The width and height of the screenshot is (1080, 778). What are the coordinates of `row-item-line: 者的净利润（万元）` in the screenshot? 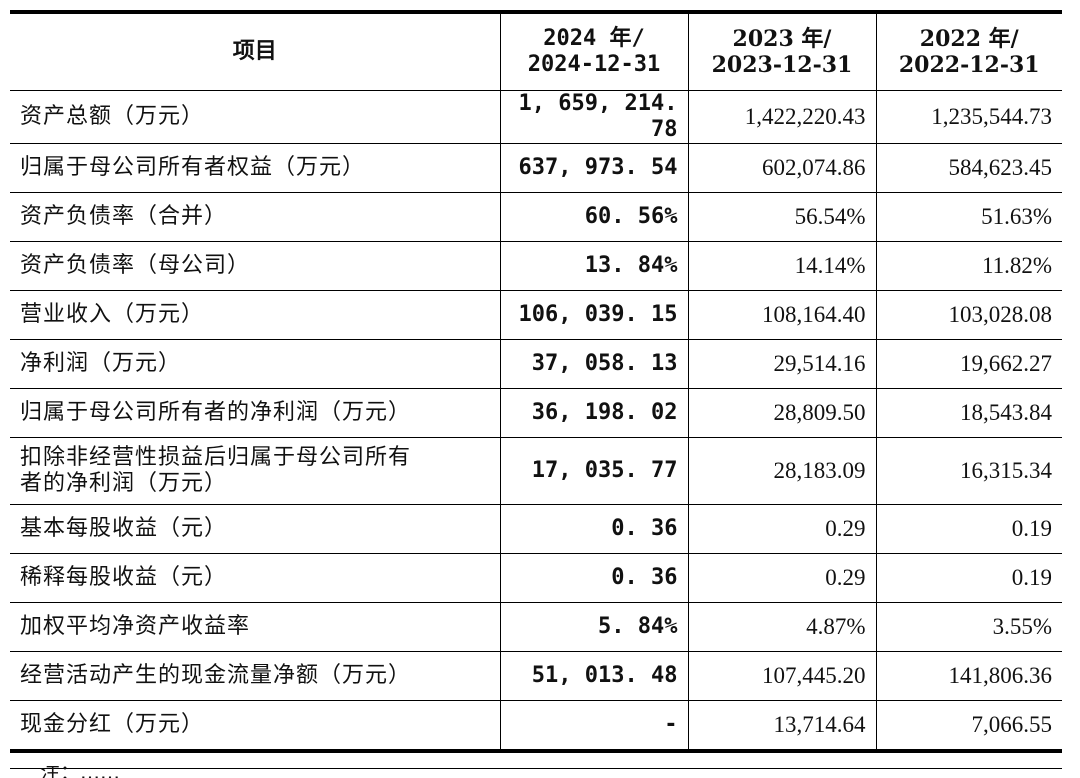 It's located at (124, 483).